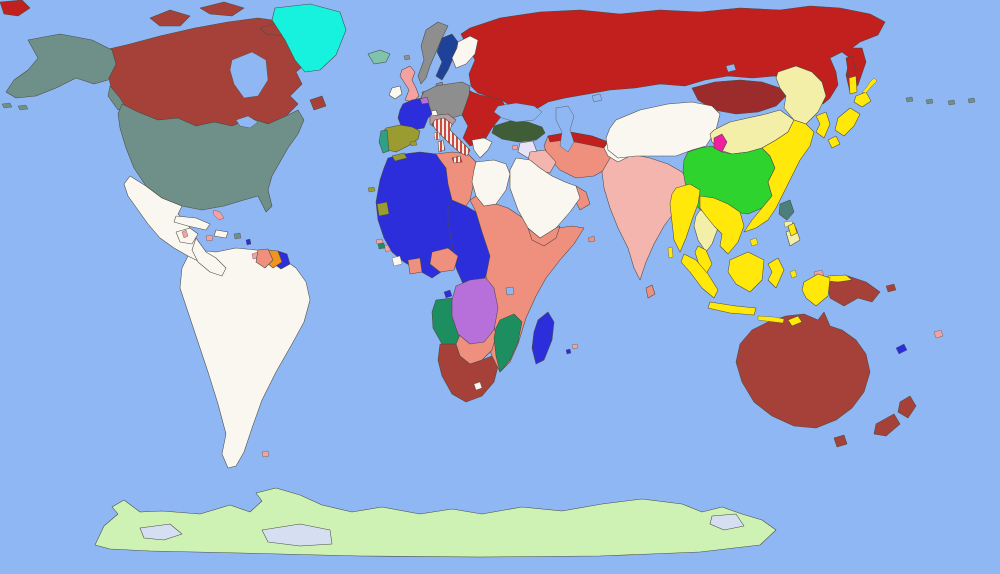 The image size is (1000, 574). What do you see at coordinates (731, 68) in the screenshot?
I see `lake-baikal` at bounding box center [731, 68].